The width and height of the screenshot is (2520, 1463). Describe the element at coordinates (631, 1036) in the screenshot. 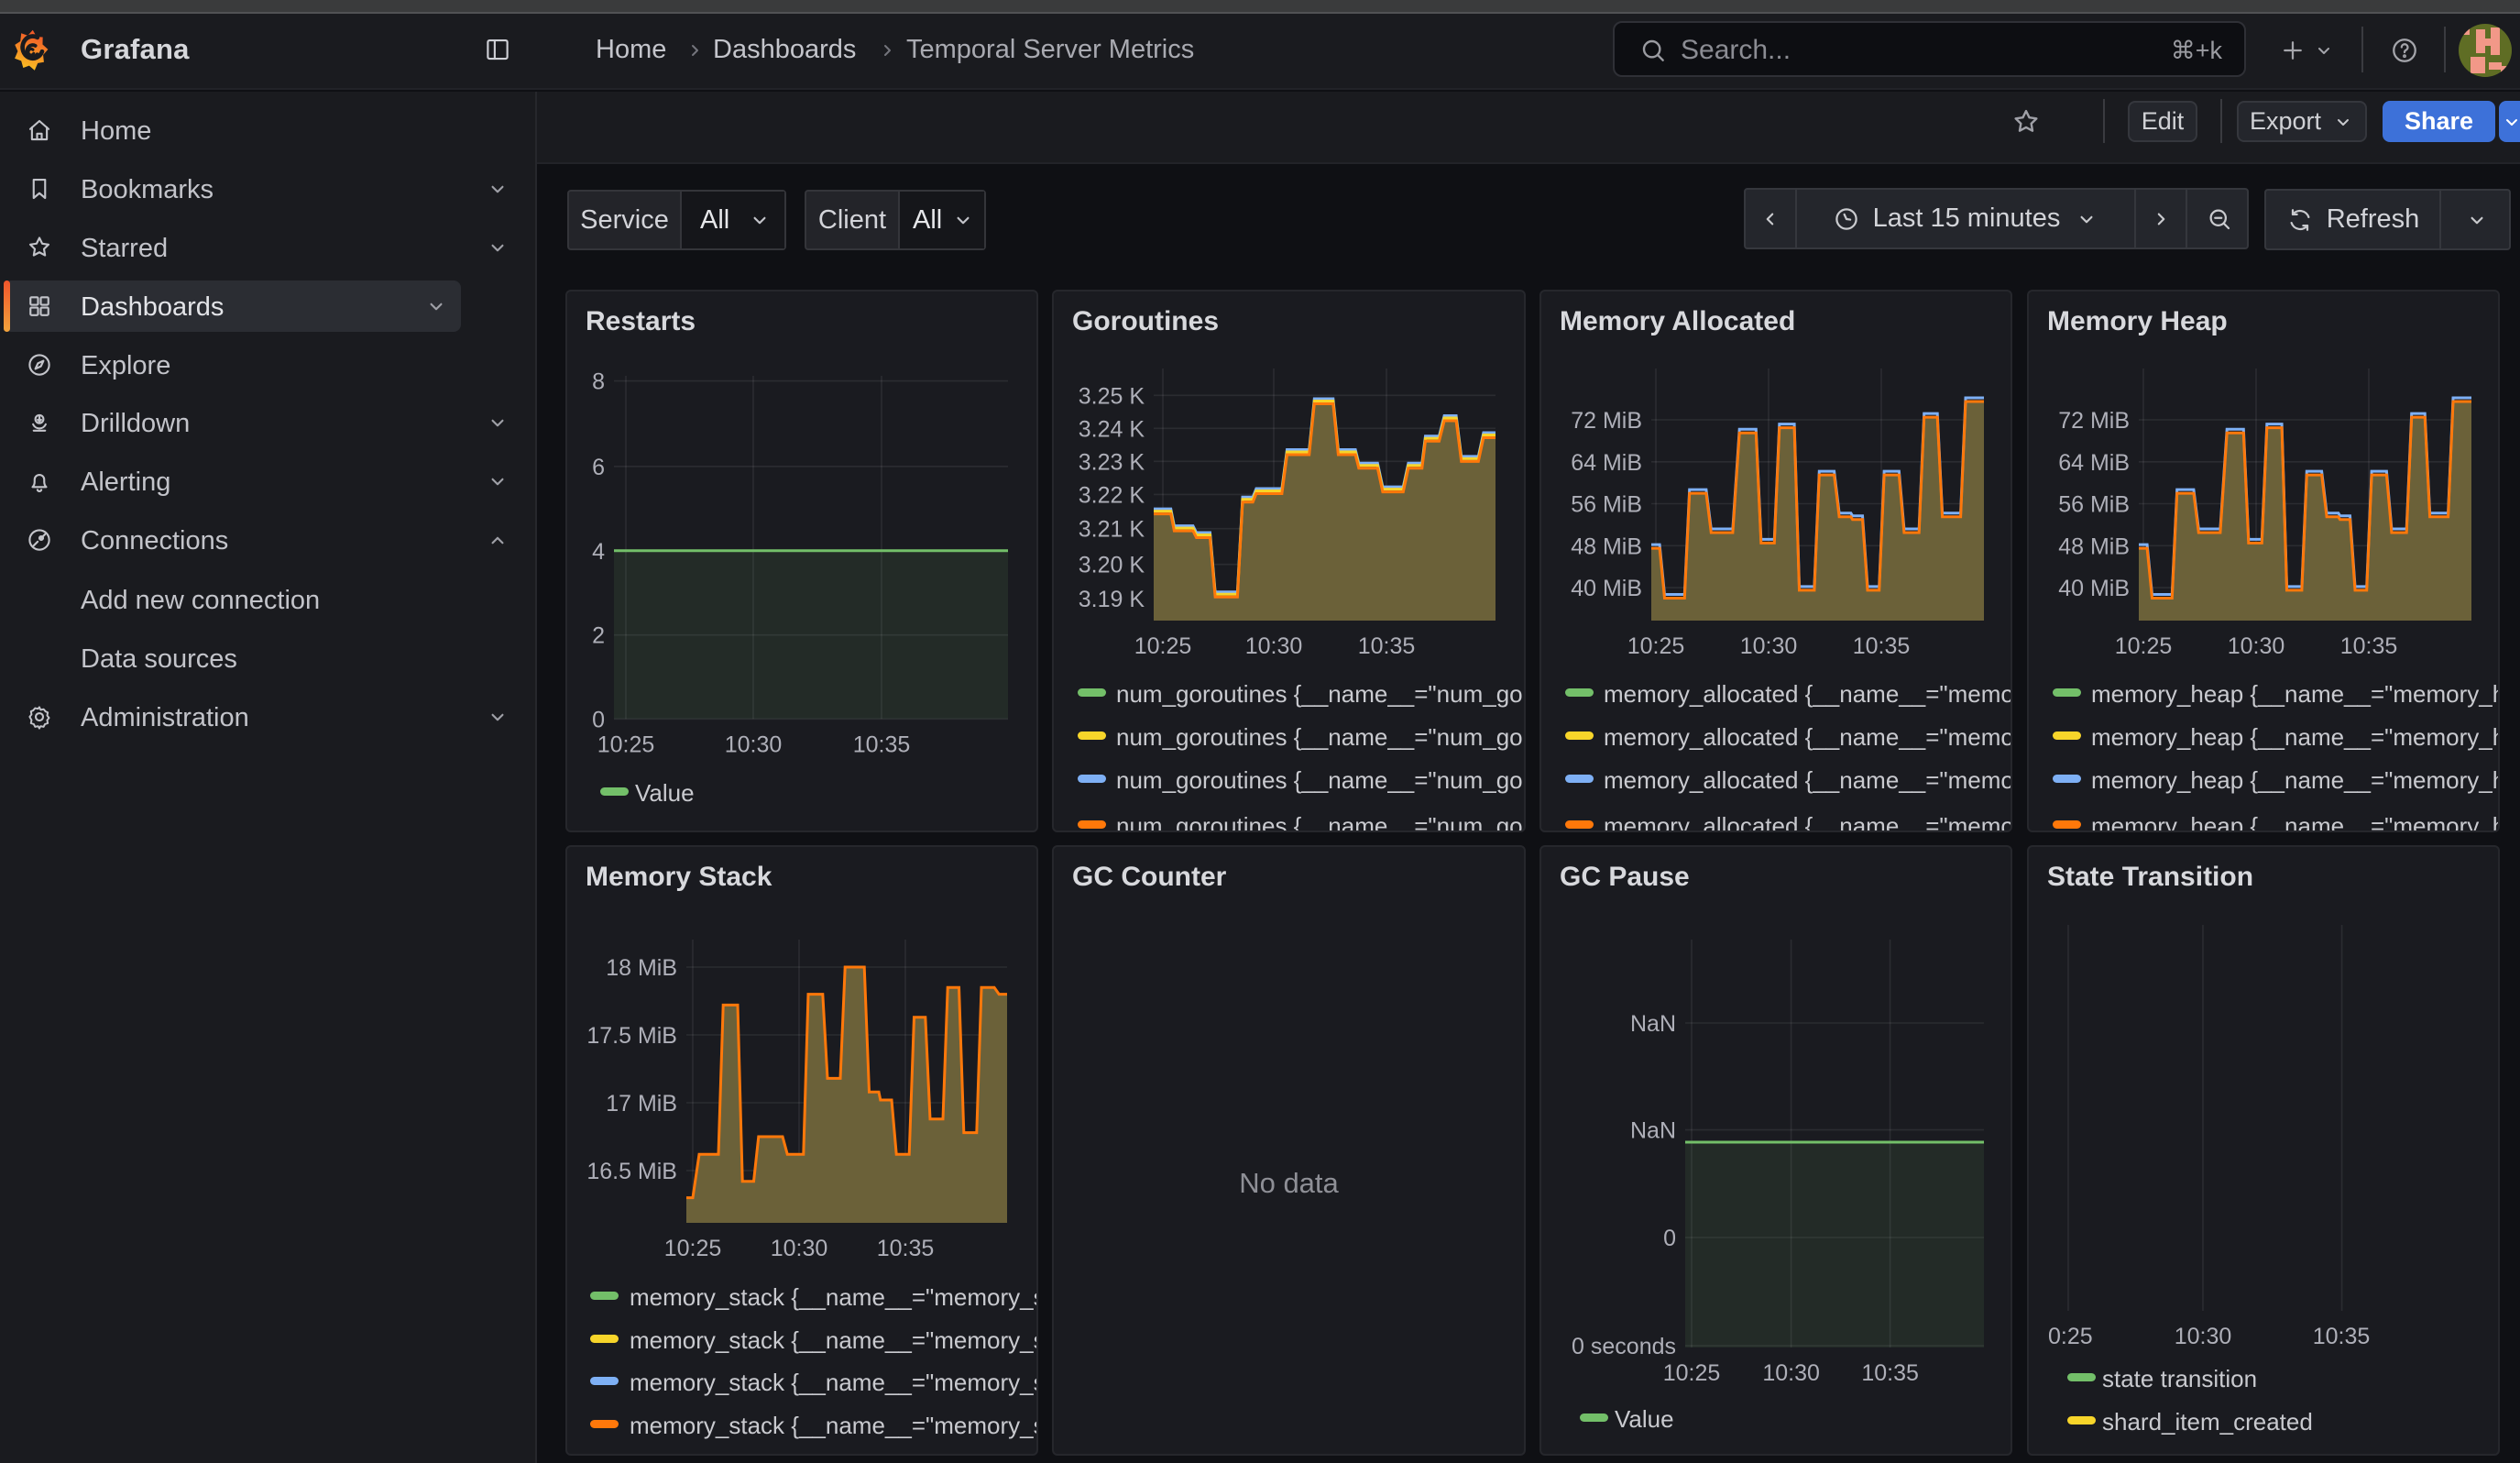

I see `svg-text: 17.5 MiB` at that location.